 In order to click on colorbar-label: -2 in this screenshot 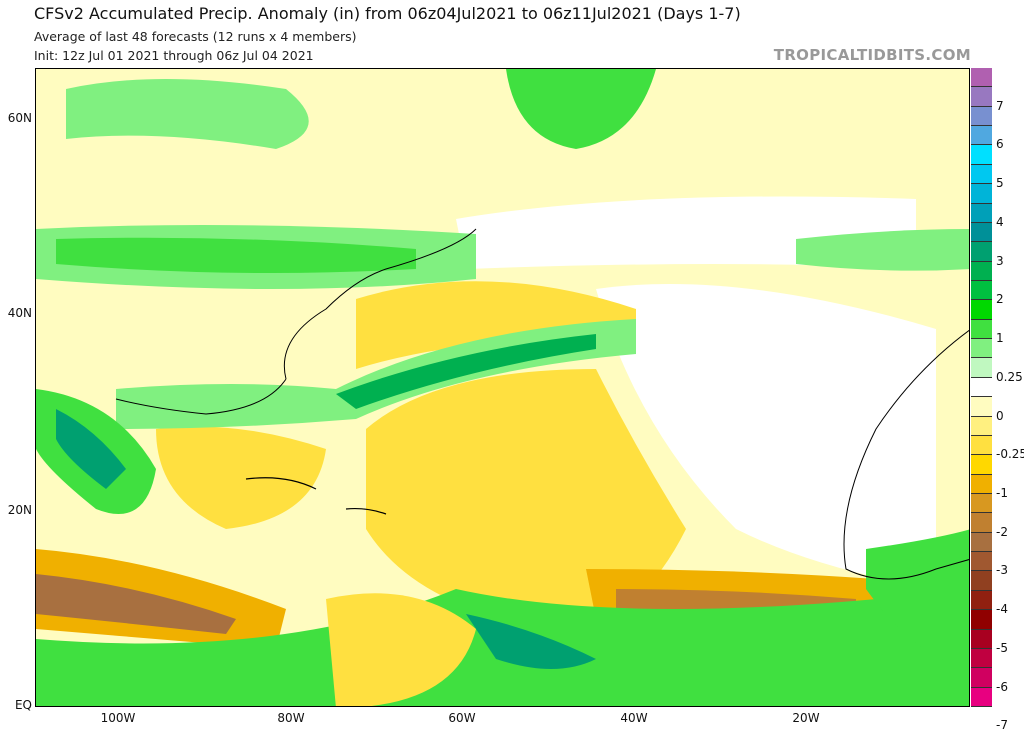, I will do `click(1002, 531)`.